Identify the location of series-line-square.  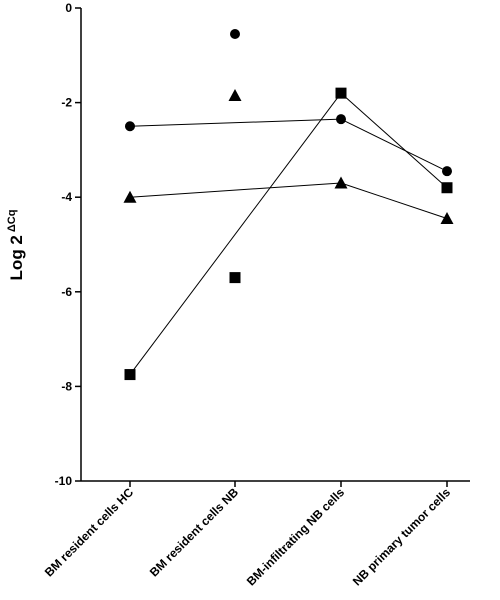
(394, 140).